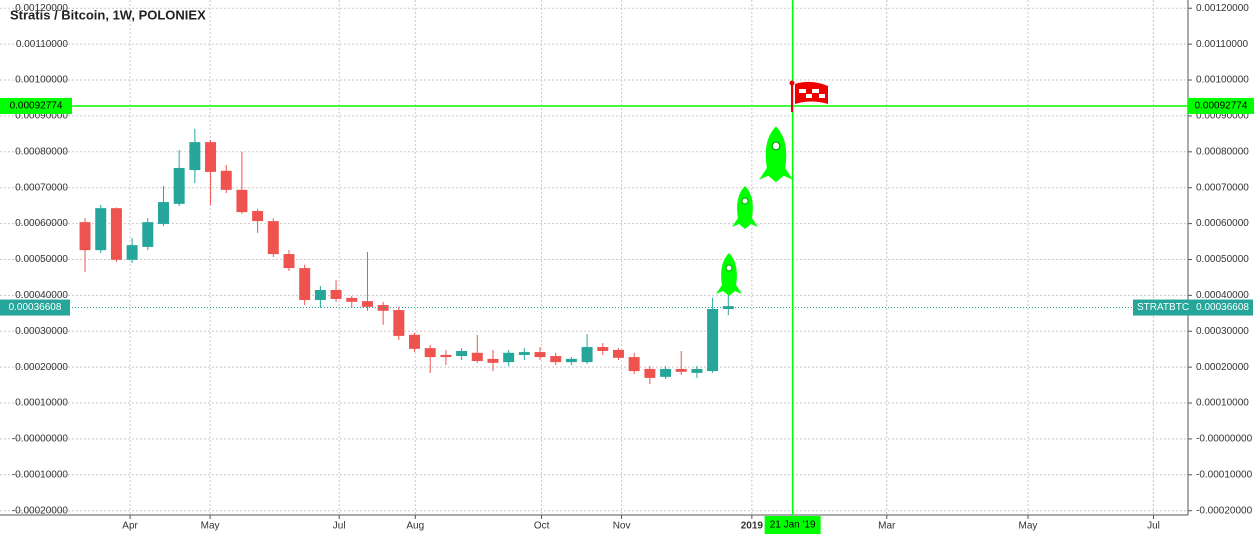 The width and height of the screenshot is (1260, 537). I want to click on y-tick-label: 0.00070000, so click(41, 187).